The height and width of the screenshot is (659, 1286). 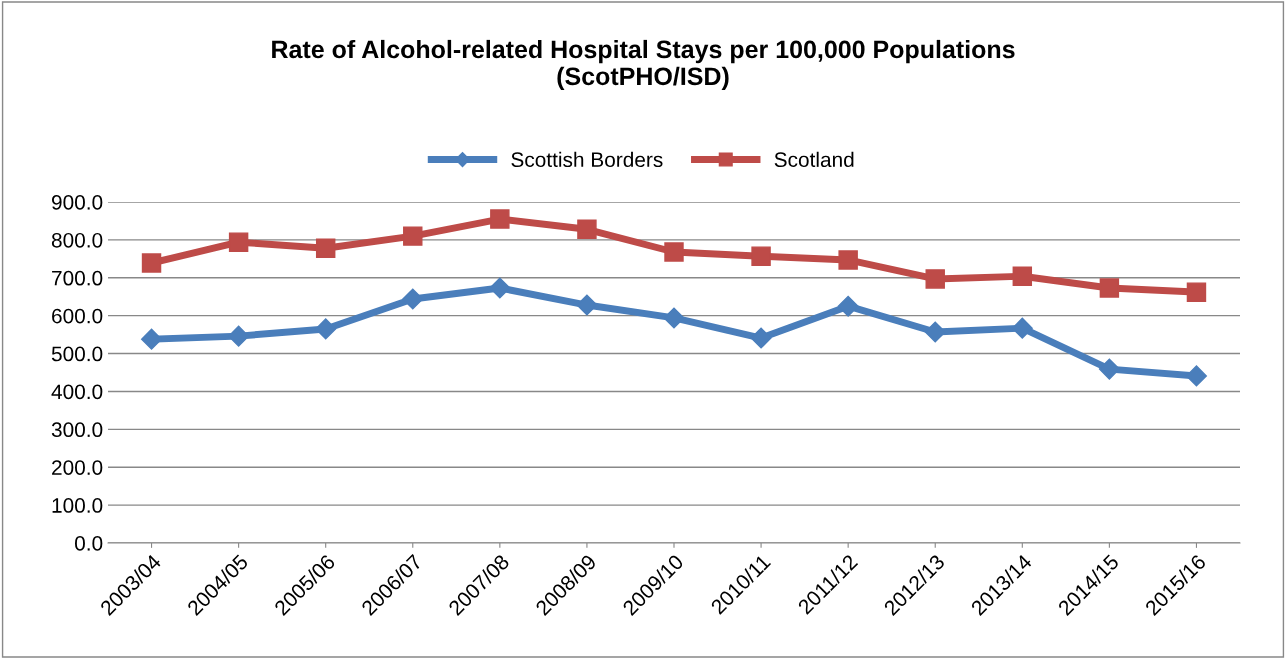 What do you see at coordinates (77, 392) in the screenshot?
I see `y-tick-label: 400.0` at bounding box center [77, 392].